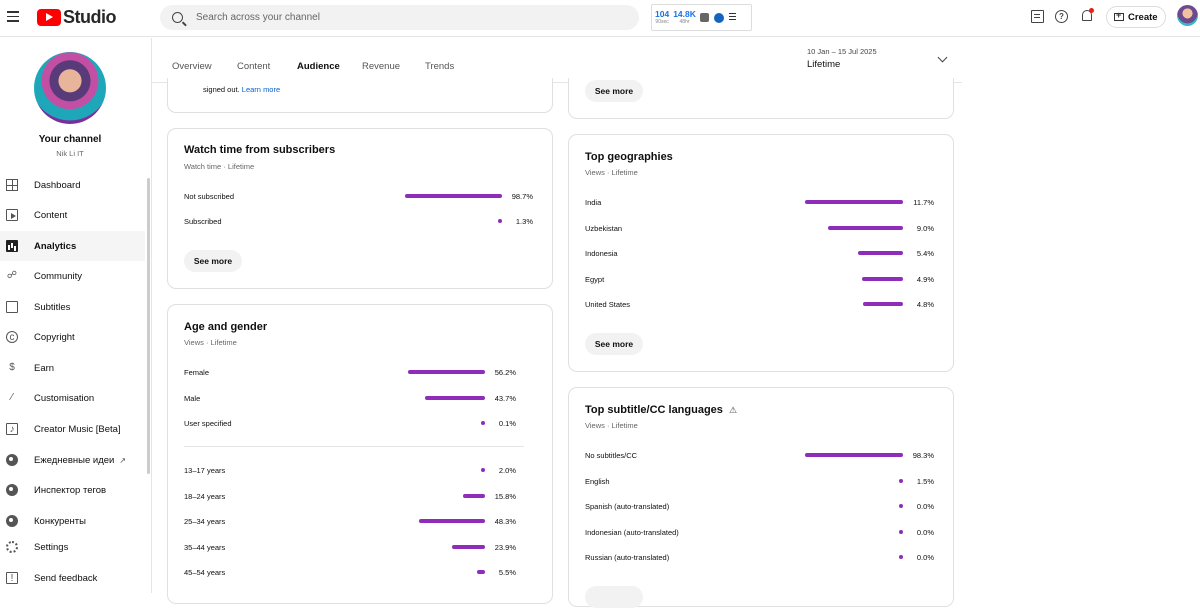 Image resolution: width=1200 pixels, height=608 pixels. I want to click on row-label: United States, so click(608, 304).